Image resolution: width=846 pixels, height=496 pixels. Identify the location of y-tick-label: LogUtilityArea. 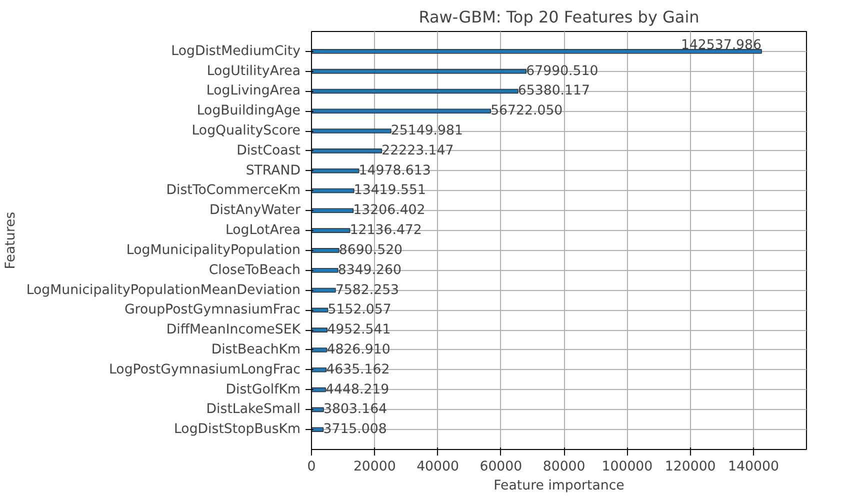
(253, 71).